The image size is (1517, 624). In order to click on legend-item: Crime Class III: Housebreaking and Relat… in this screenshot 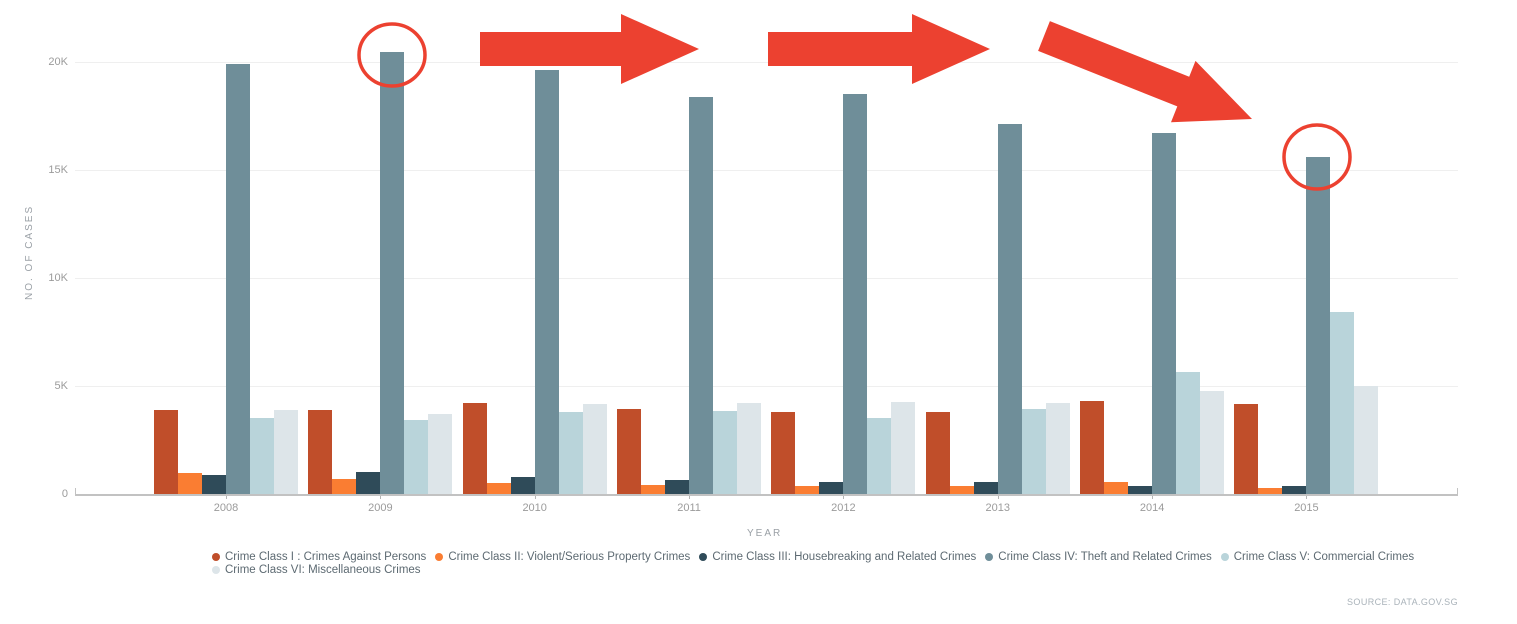, I will do `click(837, 557)`.